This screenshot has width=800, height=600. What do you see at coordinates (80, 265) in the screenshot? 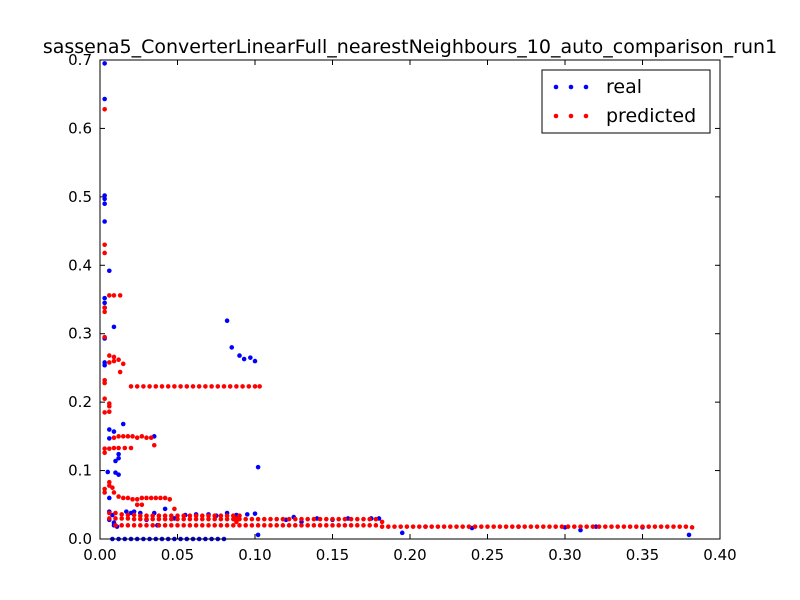
I see `y-tick-label: 0.4` at bounding box center [80, 265].